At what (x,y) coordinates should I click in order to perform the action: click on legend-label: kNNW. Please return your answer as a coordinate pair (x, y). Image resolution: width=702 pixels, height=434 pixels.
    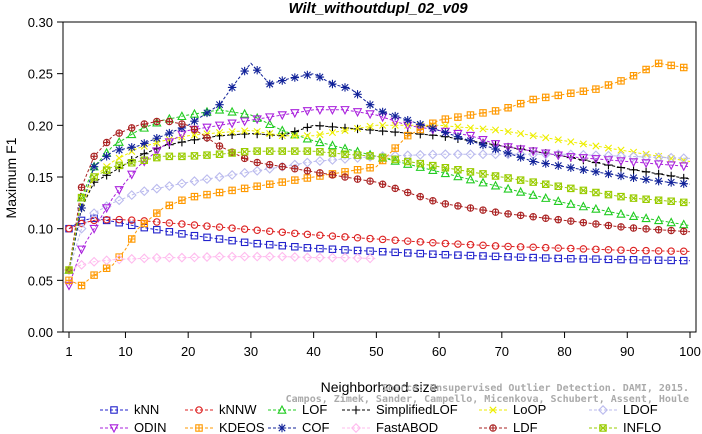
    Looking at the image, I should click on (238, 409).